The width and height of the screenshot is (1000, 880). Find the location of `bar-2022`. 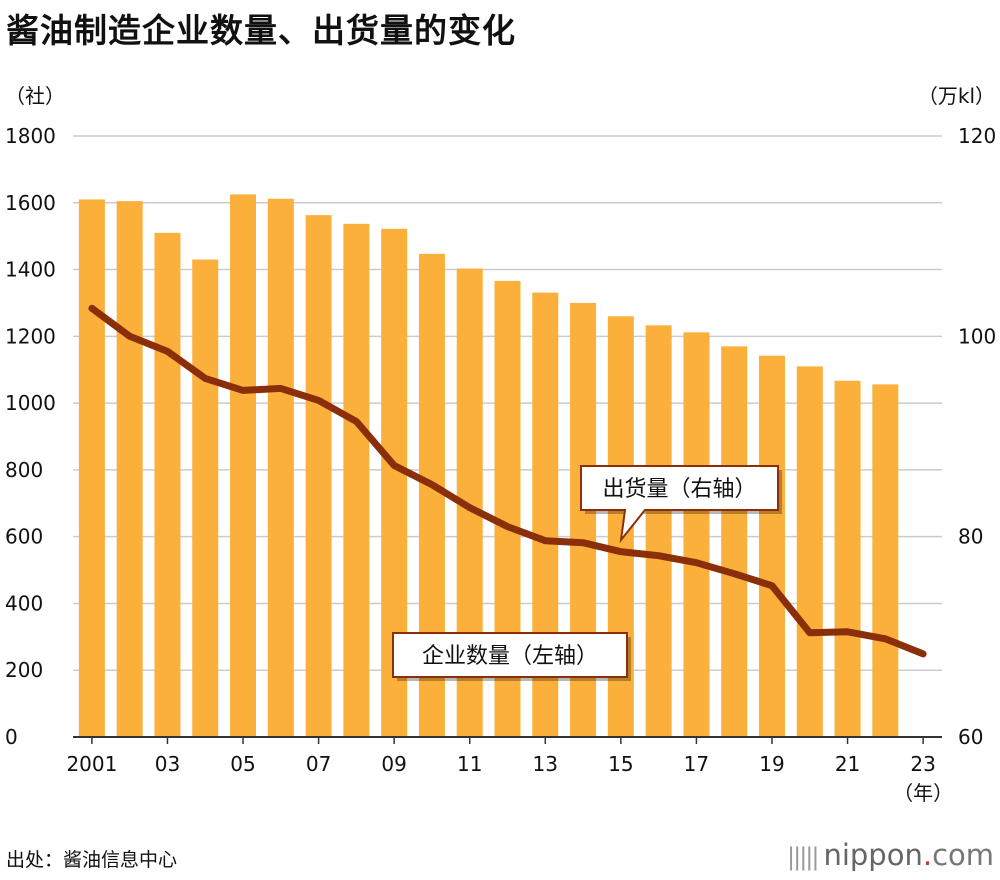

bar-2022 is located at coordinates (885, 560).